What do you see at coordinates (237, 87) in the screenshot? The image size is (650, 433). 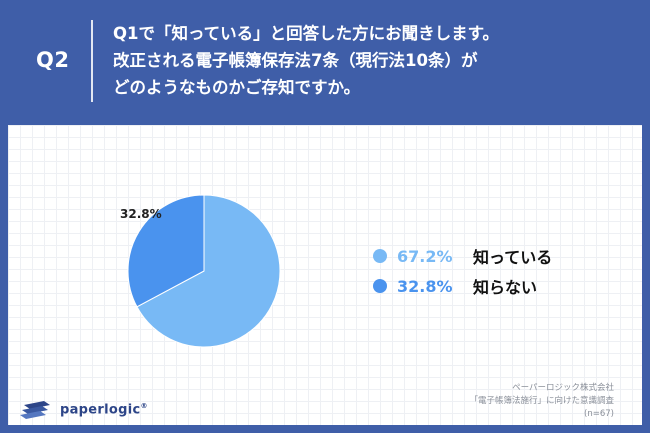 I see `question-line-3: どのようなものかご存知ですか。` at bounding box center [237, 87].